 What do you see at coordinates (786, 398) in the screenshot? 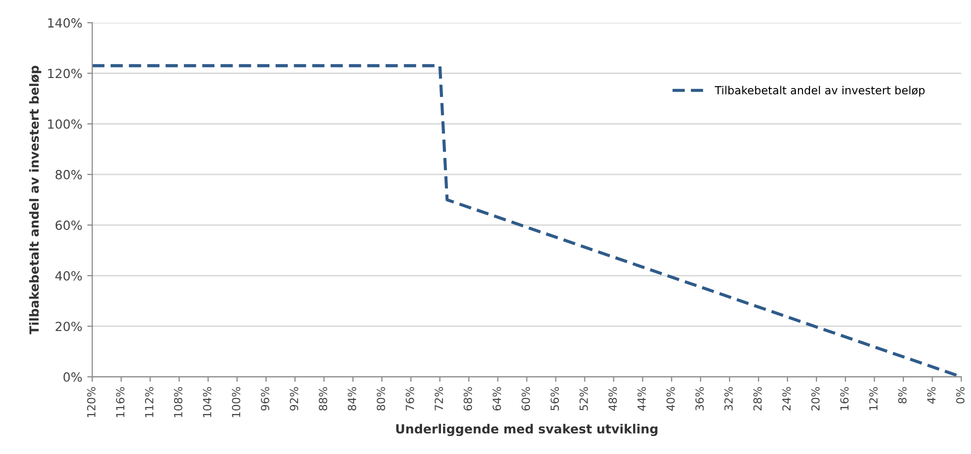
I see `x-tick-label: 24%` at bounding box center [786, 398].